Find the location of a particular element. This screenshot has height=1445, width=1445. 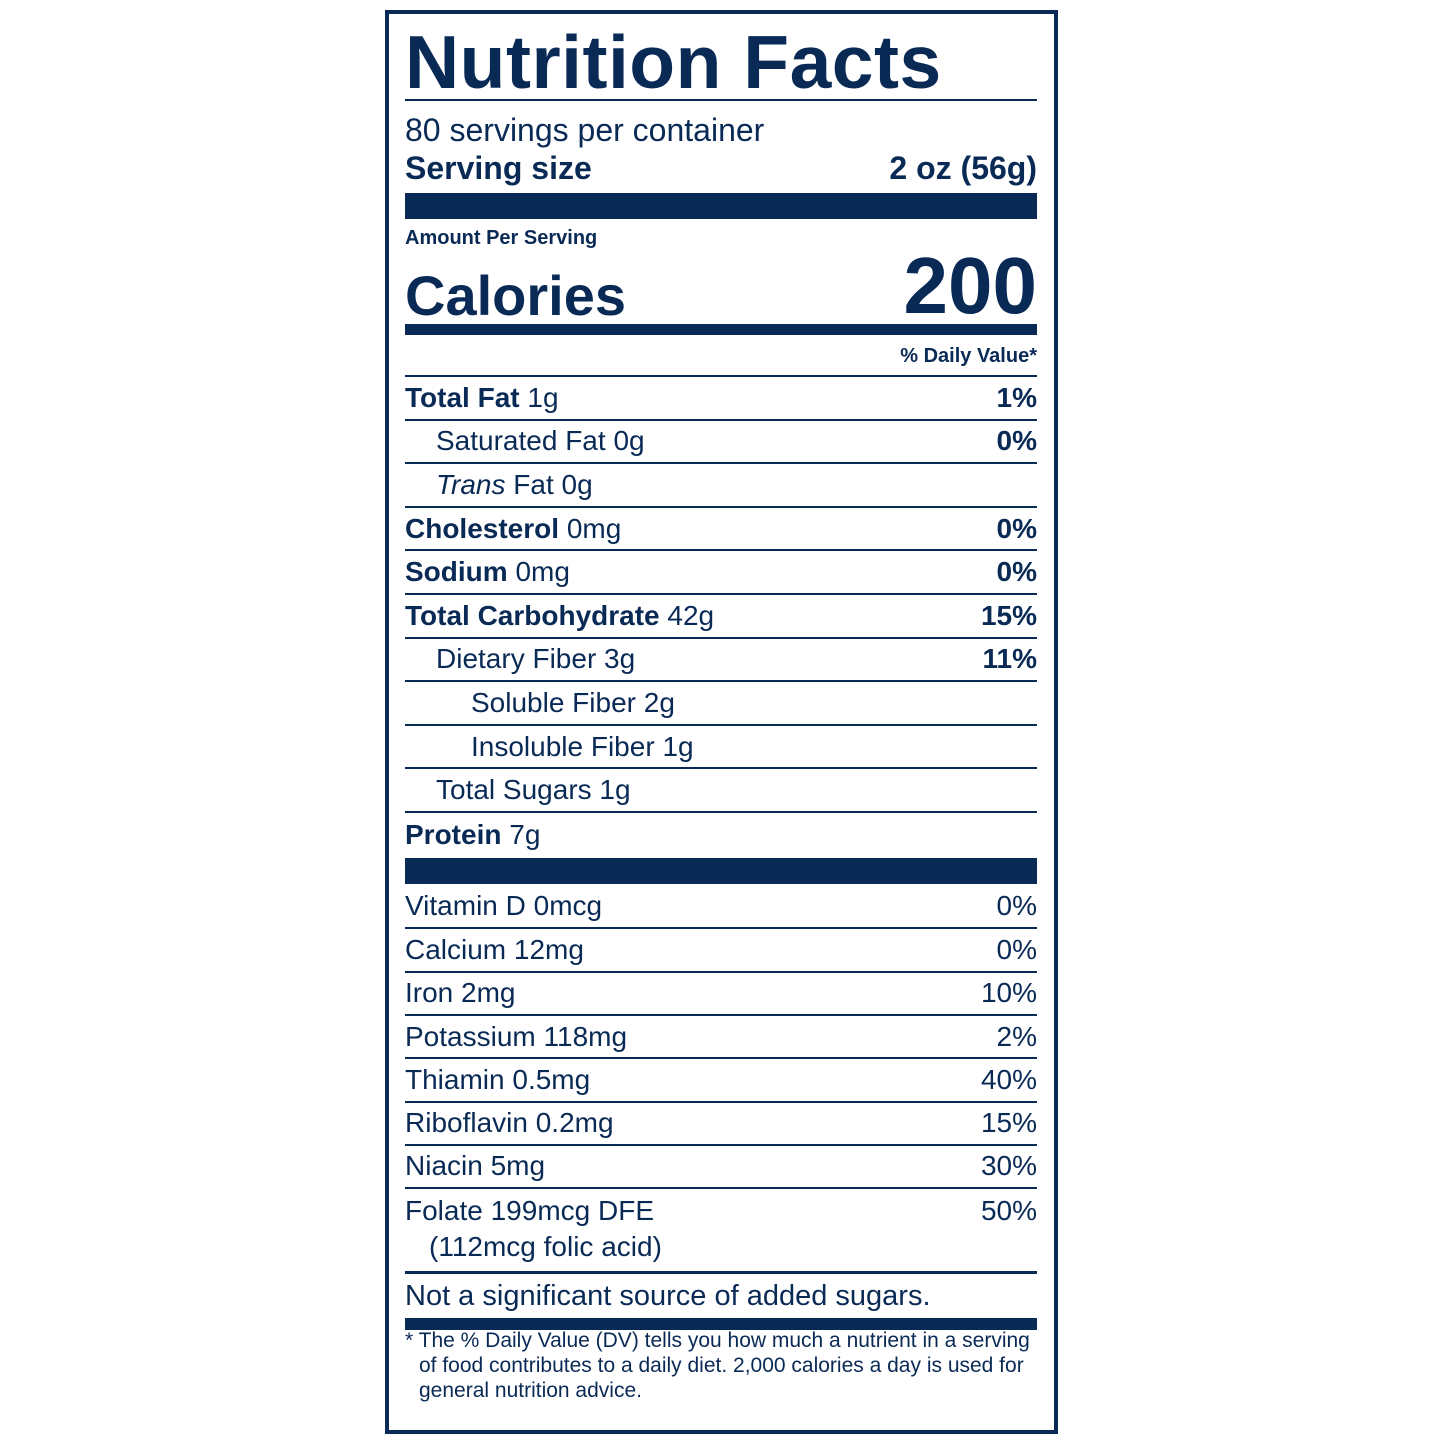

nutrient-amount: 3g is located at coordinates (620, 659).